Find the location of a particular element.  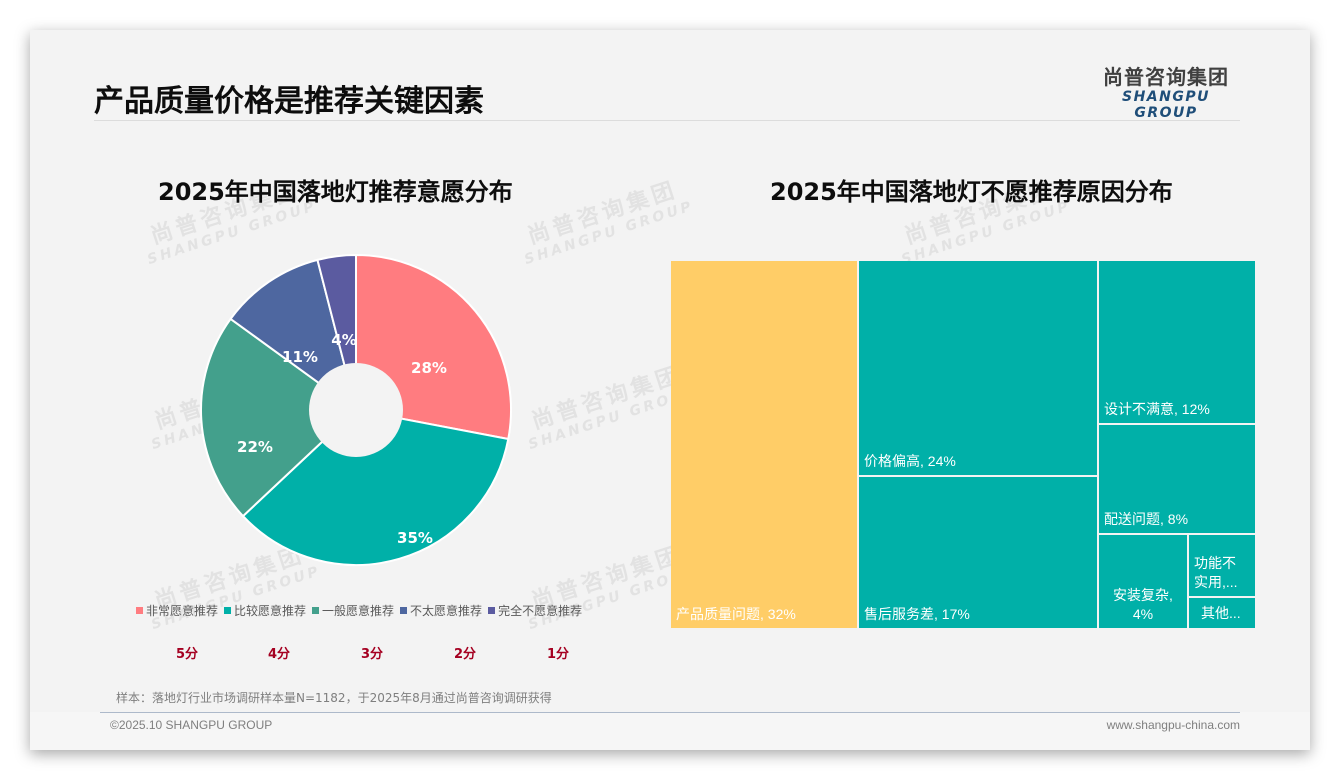

donut-chart: 28% 35% 22% 11% 4% is located at coordinates (356, 410).